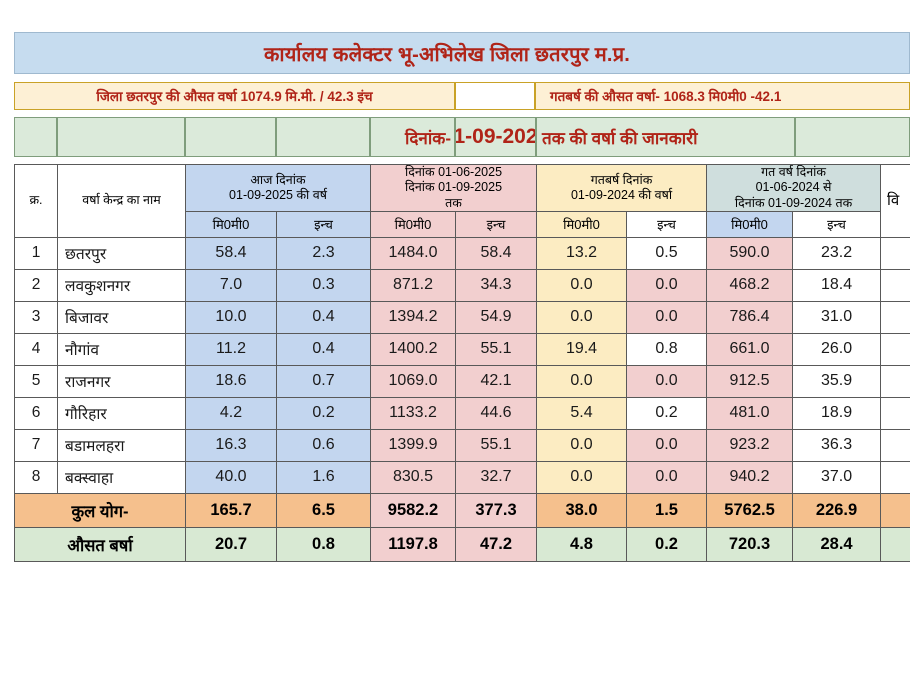  What do you see at coordinates (895, 201) in the screenshot?
I see `header-remarks: वि` at bounding box center [895, 201].